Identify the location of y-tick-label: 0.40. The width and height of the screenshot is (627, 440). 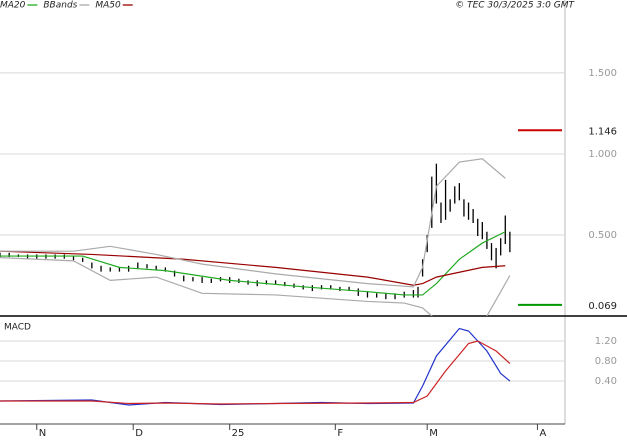
(606, 381).